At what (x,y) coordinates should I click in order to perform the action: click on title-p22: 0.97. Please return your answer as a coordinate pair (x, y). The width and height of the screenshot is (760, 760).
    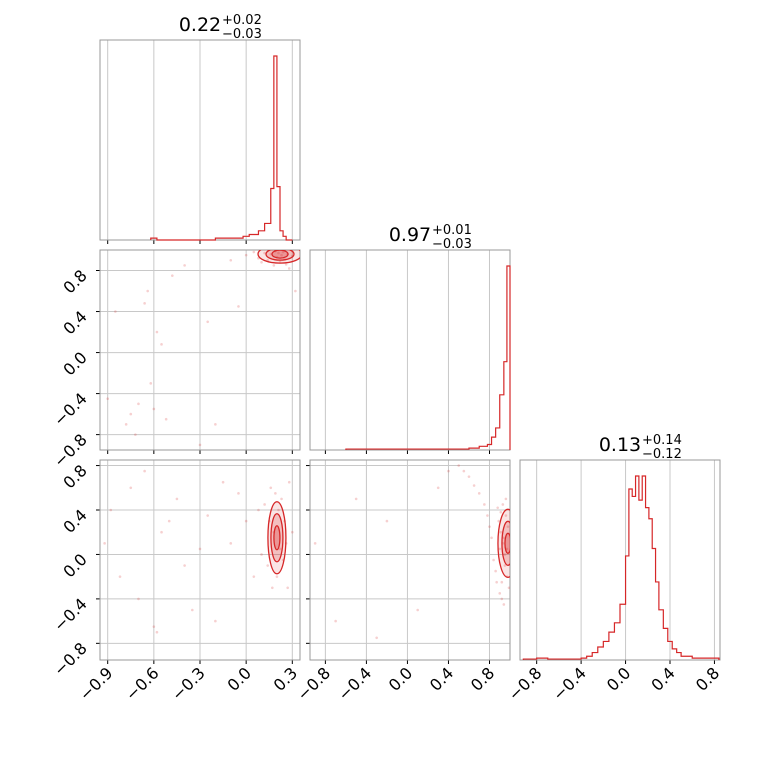
    Looking at the image, I should click on (410, 235).